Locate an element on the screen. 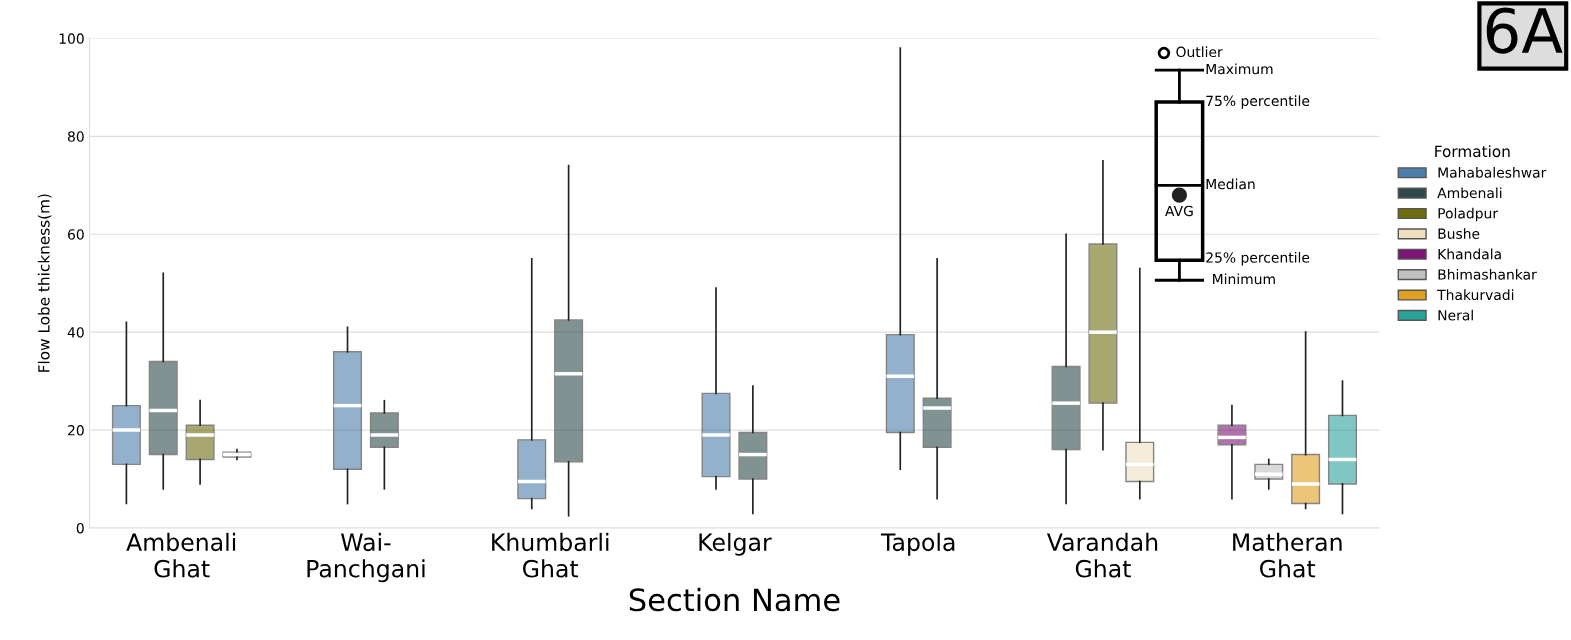 This screenshot has height=640, width=1571. x-tick-label: Kelgar is located at coordinates (735, 544).